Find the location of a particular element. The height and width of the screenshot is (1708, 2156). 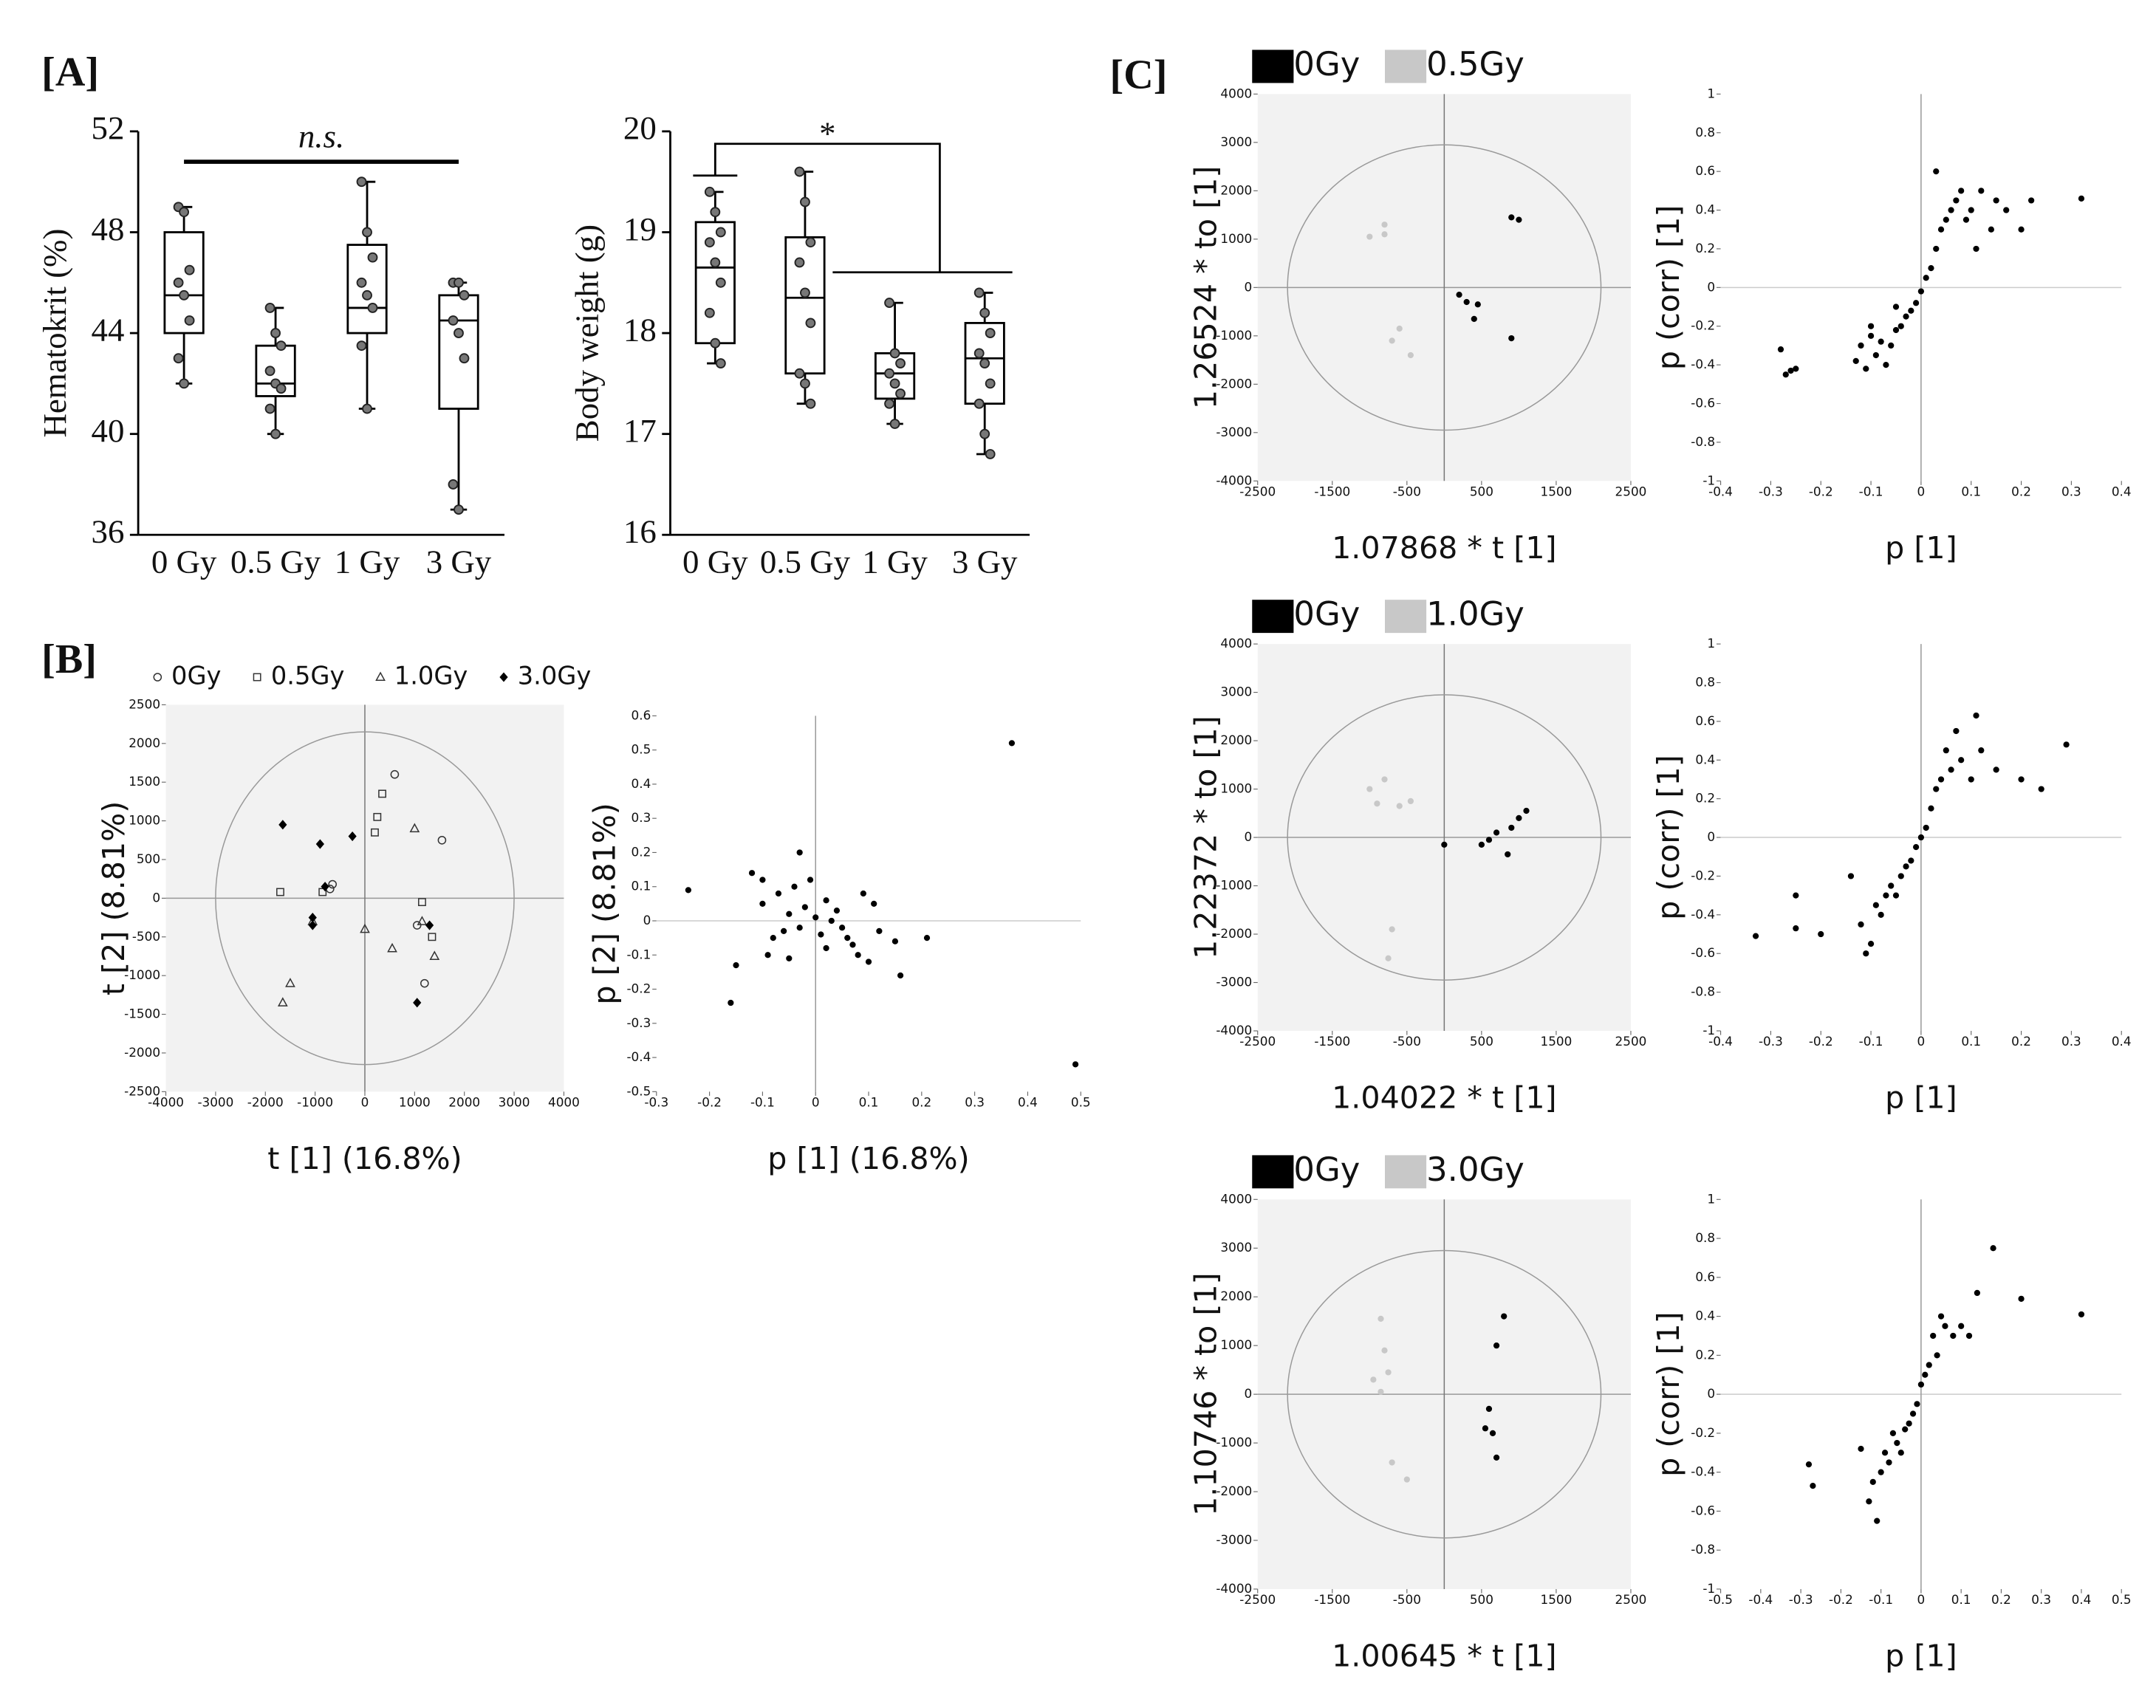

y-axis-label: Hematokrit (%) is located at coordinates (54, 334).